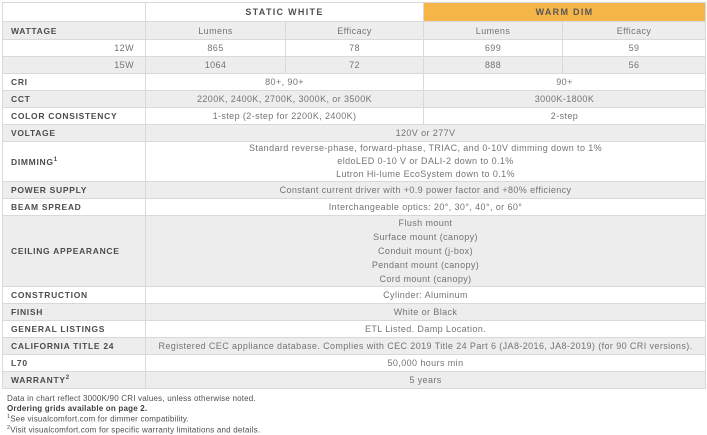 The height and width of the screenshot is (435, 707). I want to click on table-row-finish: FINISH White or Black, so click(354, 312).